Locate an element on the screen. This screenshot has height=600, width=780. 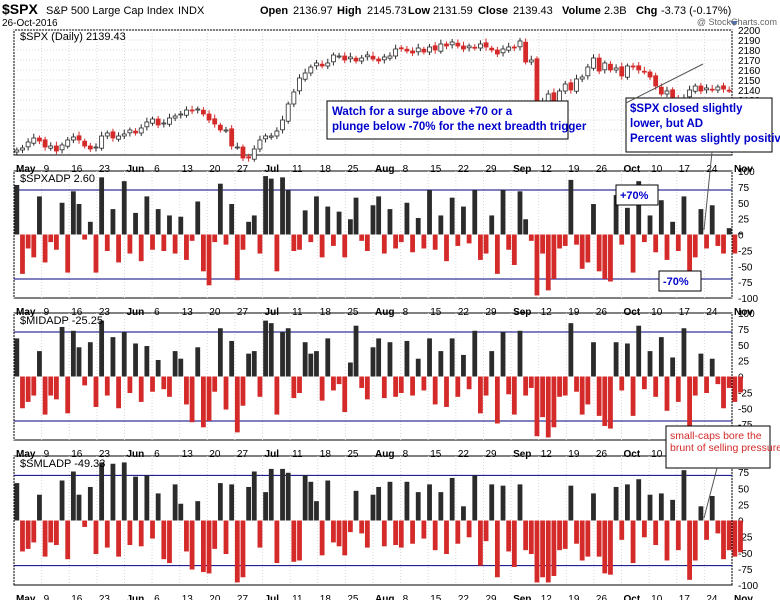
x-tick-label: Aug is located at coordinates (384, 169).